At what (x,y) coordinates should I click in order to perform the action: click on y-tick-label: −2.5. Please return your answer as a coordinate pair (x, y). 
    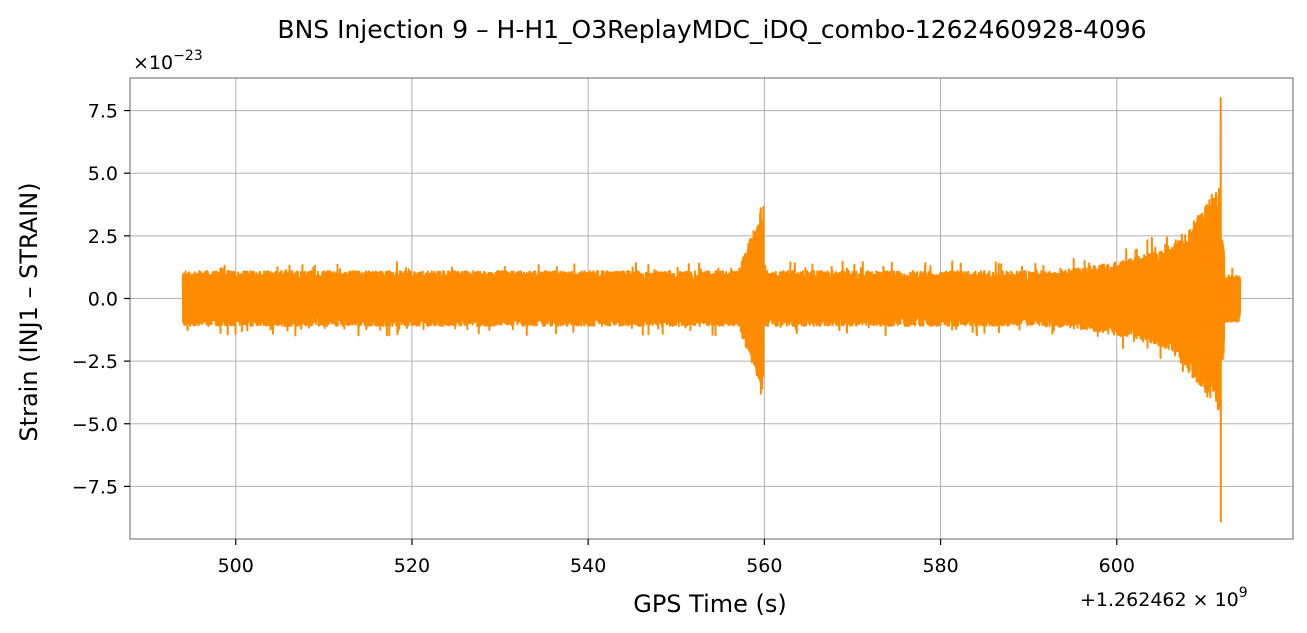
    Looking at the image, I should click on (95, 362).